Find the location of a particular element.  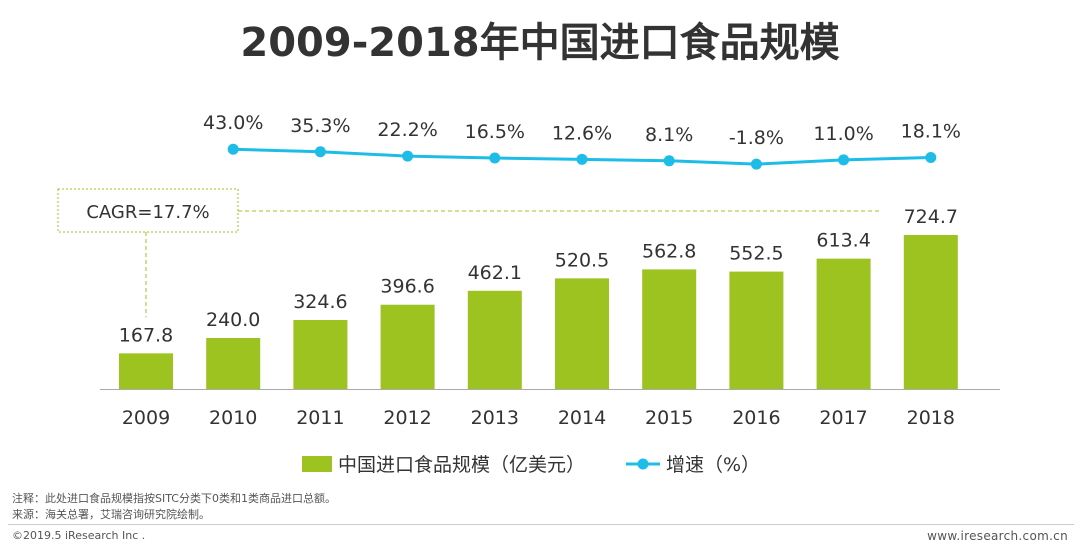

growth-point-2016 is located at coordinates (756, 164).